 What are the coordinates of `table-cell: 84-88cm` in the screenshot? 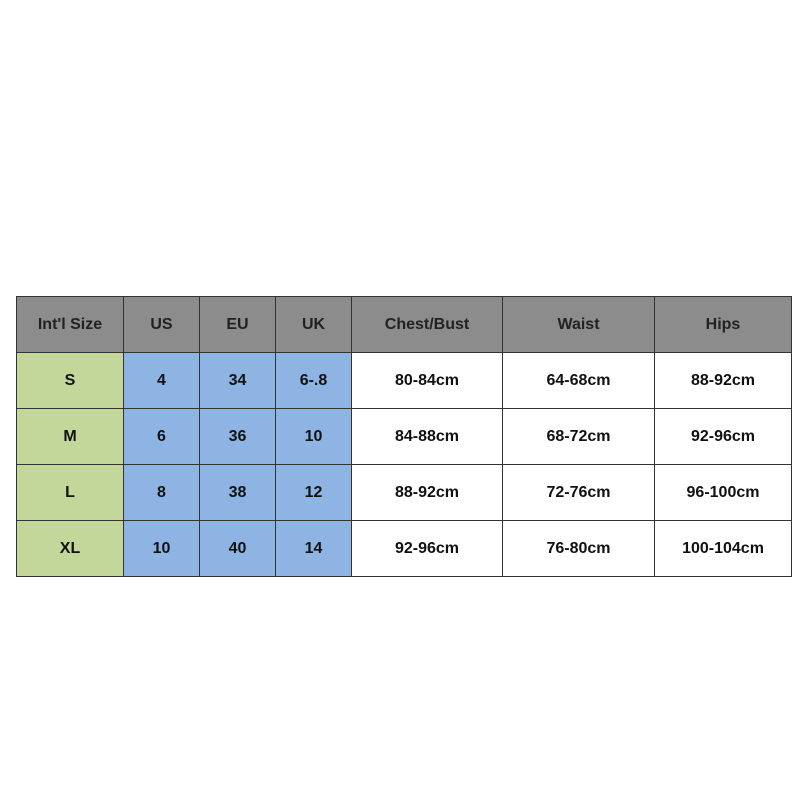 It's located at (427, 436).